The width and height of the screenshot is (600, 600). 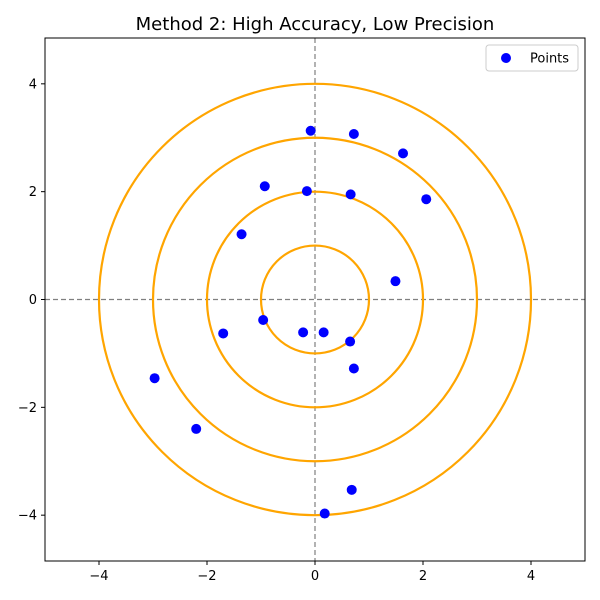 I want to click on legend-marker, so click(x=506, y=58).